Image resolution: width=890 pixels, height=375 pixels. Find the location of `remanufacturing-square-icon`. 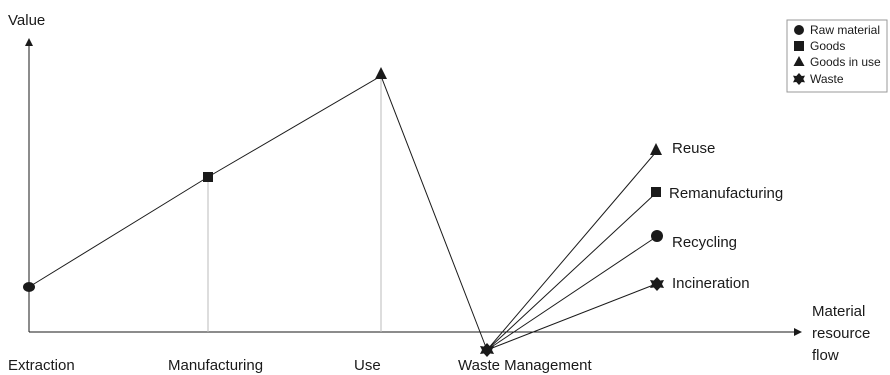

remanufacturing-square-icon is located at coordinates (656, 192).